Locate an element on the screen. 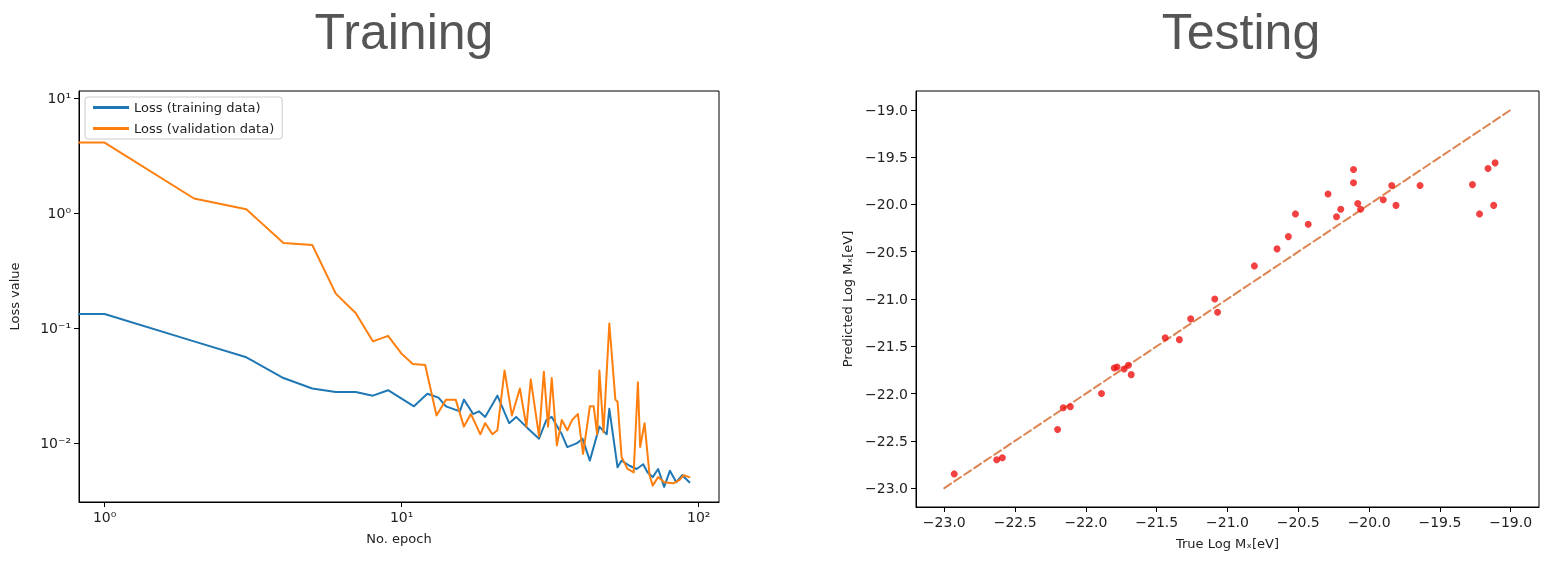  y-tick-label: −20.0 is located at coordinates (886, 204).